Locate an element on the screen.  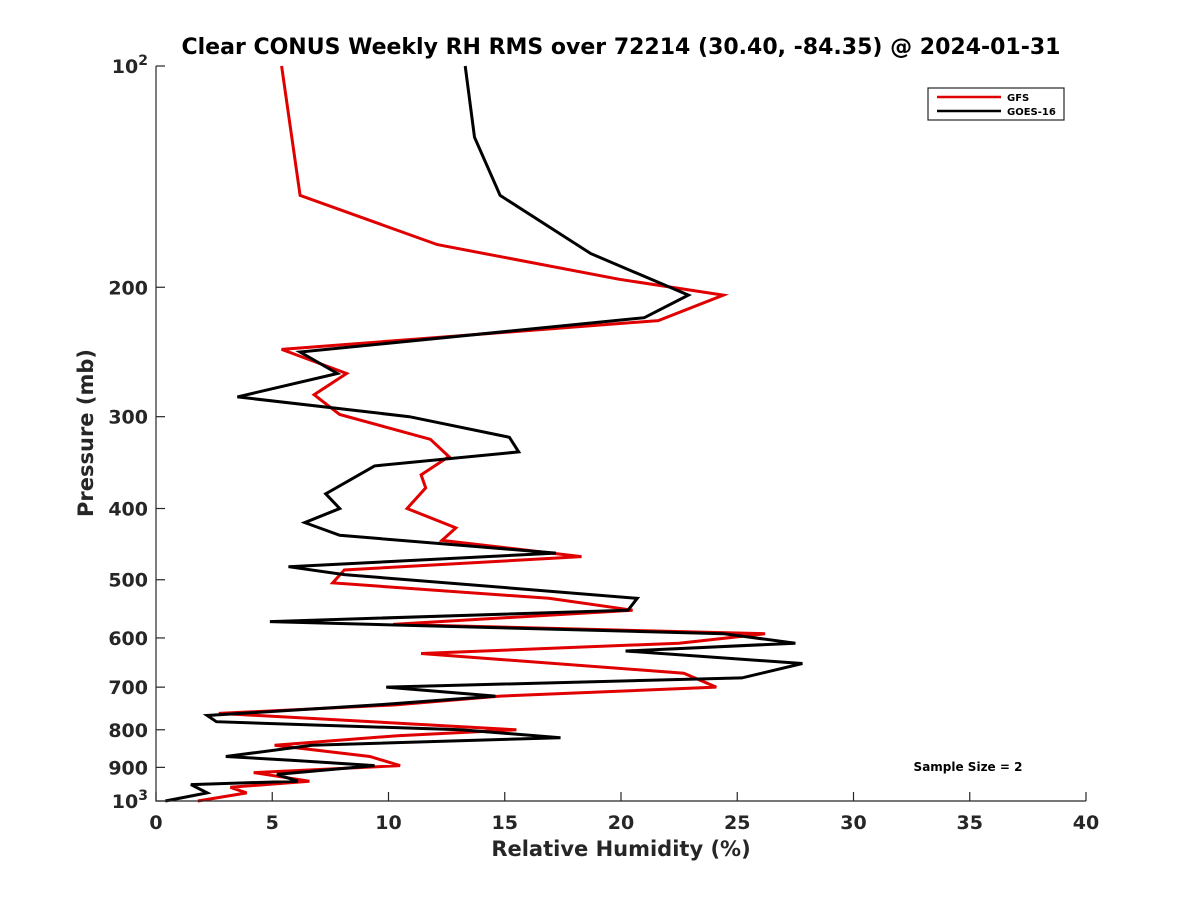
y-axis-label: Pressure (mb) is located at coordinates (86, 433).